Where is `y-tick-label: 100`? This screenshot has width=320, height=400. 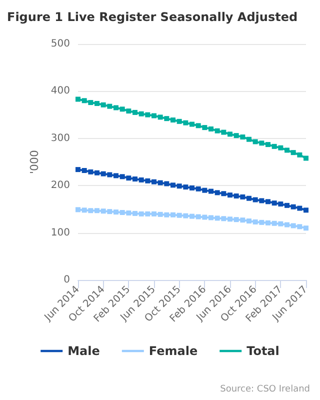 y-tick-label: 100 is located at coordinates (60, 232).